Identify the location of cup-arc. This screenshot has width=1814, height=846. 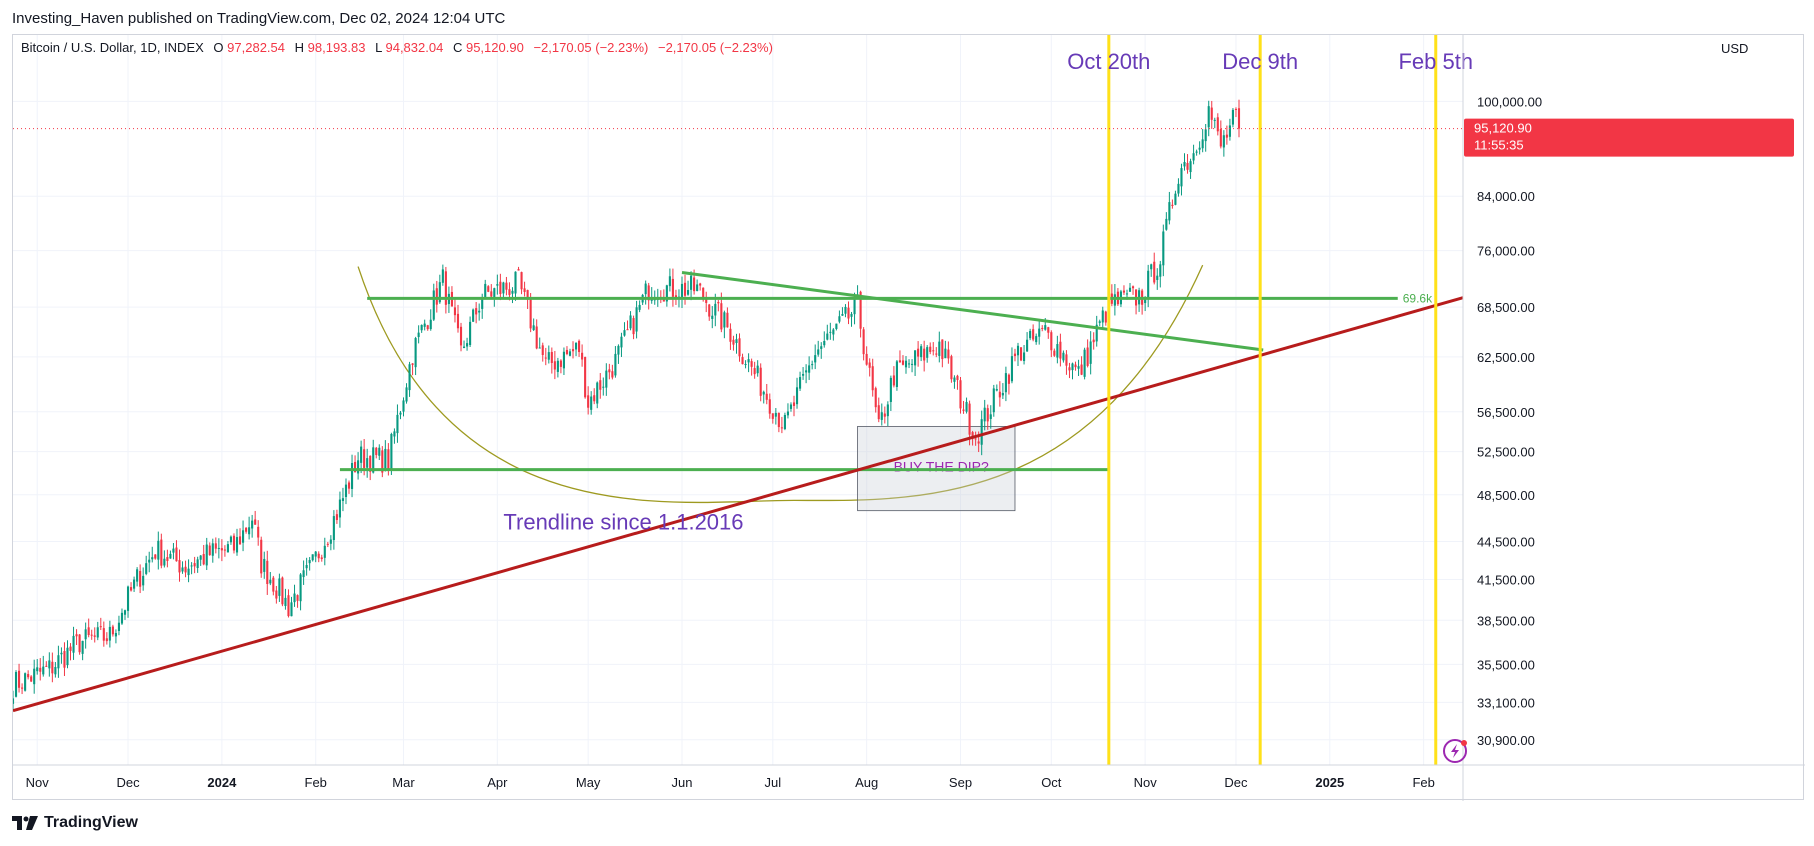
(780, 384).